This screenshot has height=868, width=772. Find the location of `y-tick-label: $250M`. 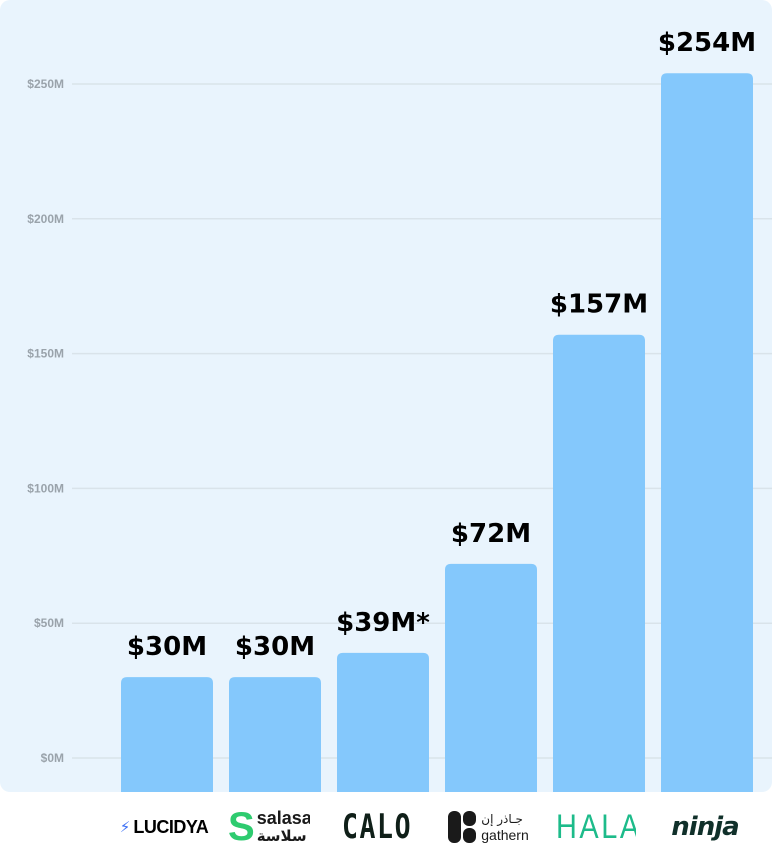

y-tick-label: $250M is located at coordinates (45, 84).